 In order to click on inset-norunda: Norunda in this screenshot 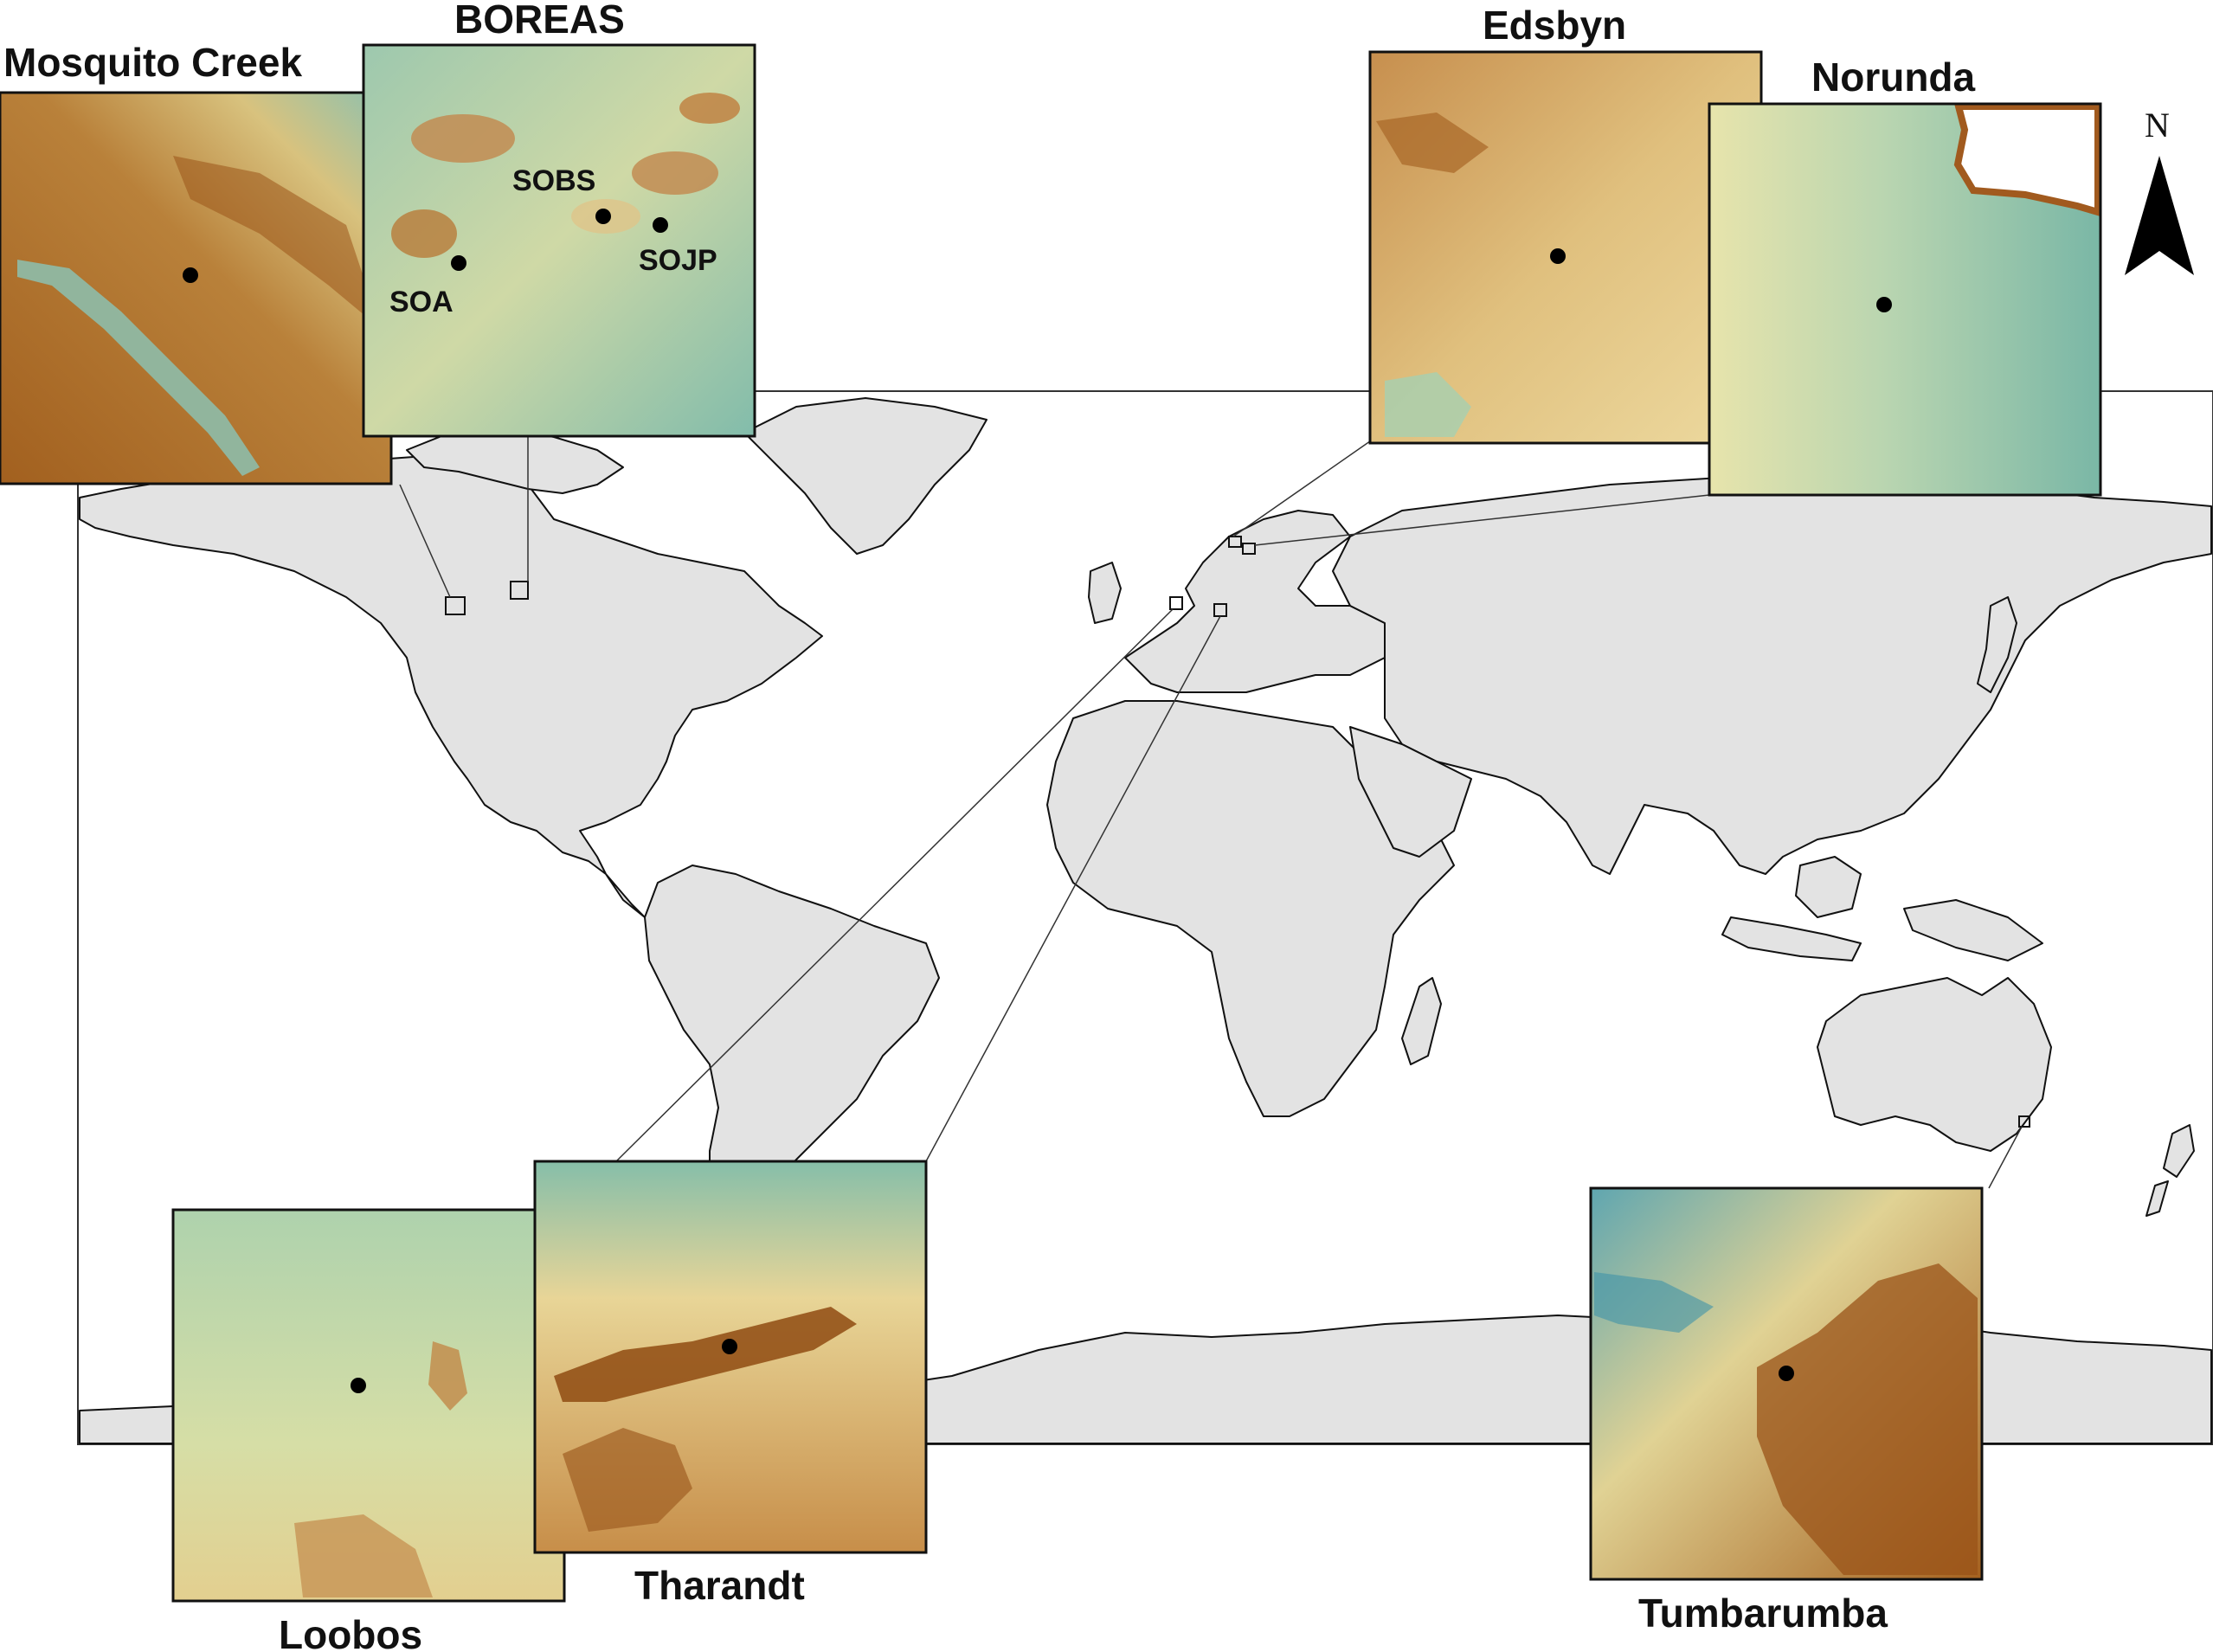, I will do `click(1905, 276)`.